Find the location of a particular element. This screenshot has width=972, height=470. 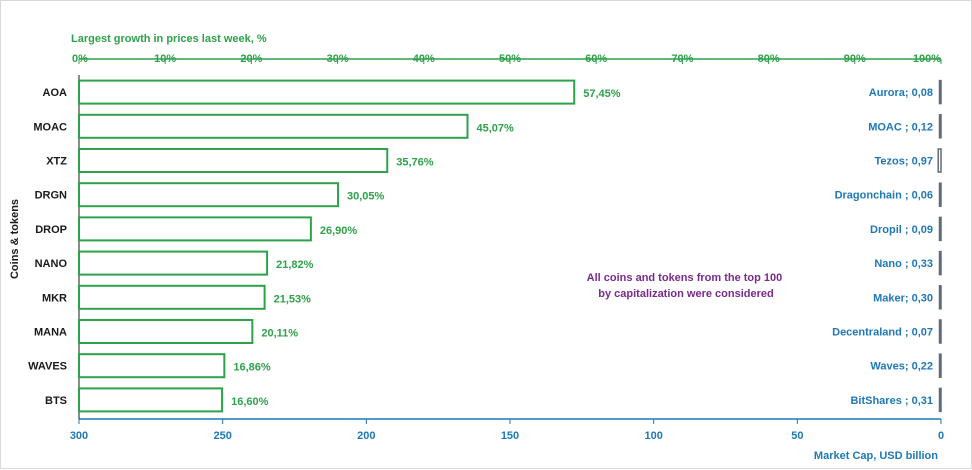

top-axis-tick-label: 50% is located at coordinates (510, 59).